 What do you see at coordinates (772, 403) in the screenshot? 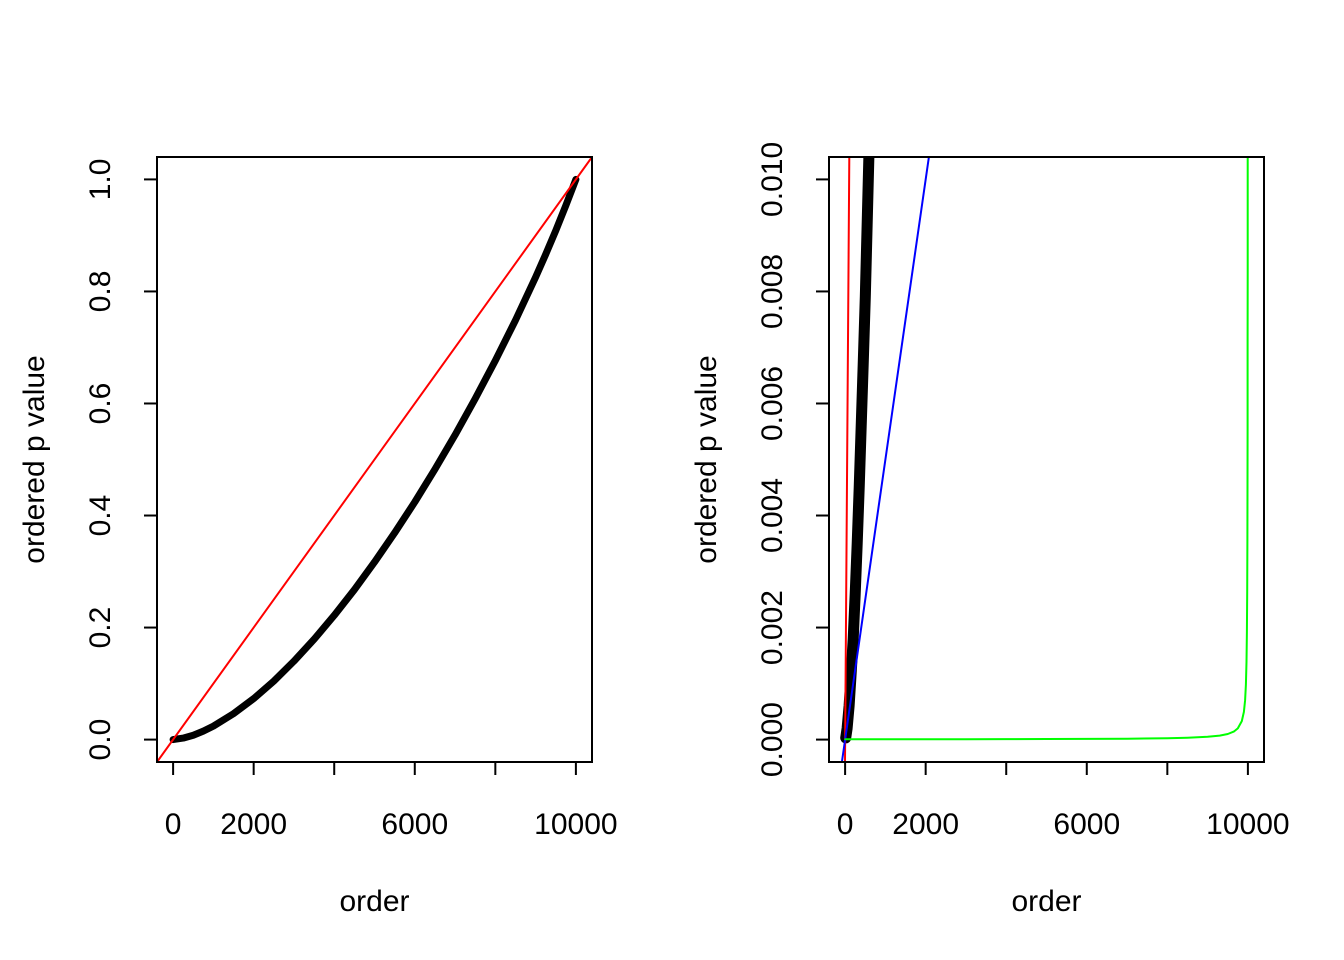
I see `y-tick-label: 0.006` at bounding box center [772, 403].